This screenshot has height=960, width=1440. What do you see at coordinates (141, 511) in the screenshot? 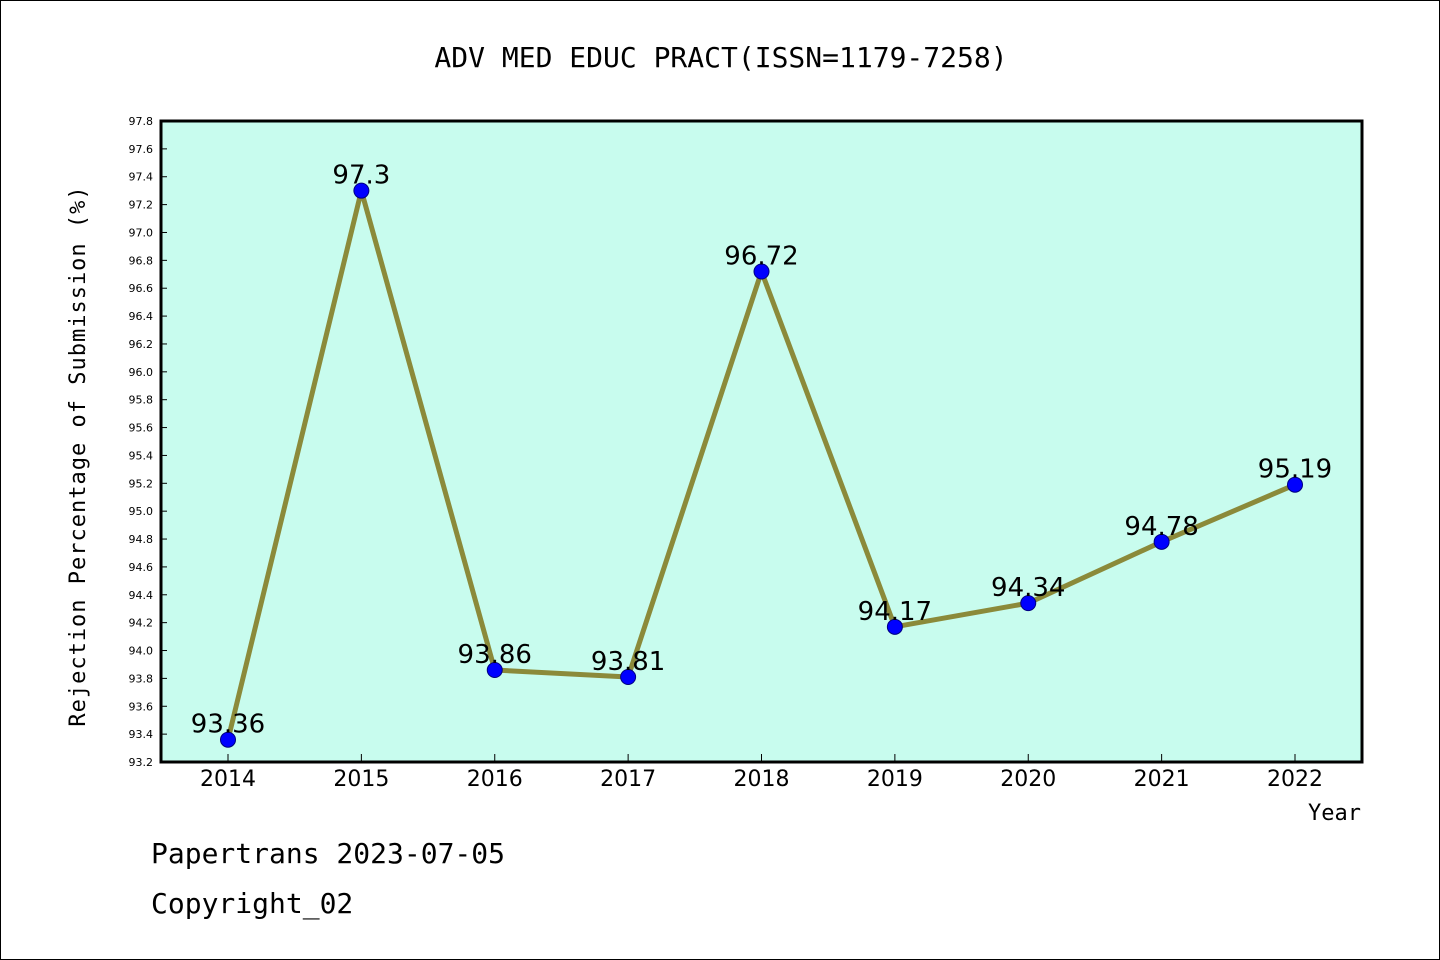
I see `y-tick-label: 95.0` at bounding box center [141, 511].